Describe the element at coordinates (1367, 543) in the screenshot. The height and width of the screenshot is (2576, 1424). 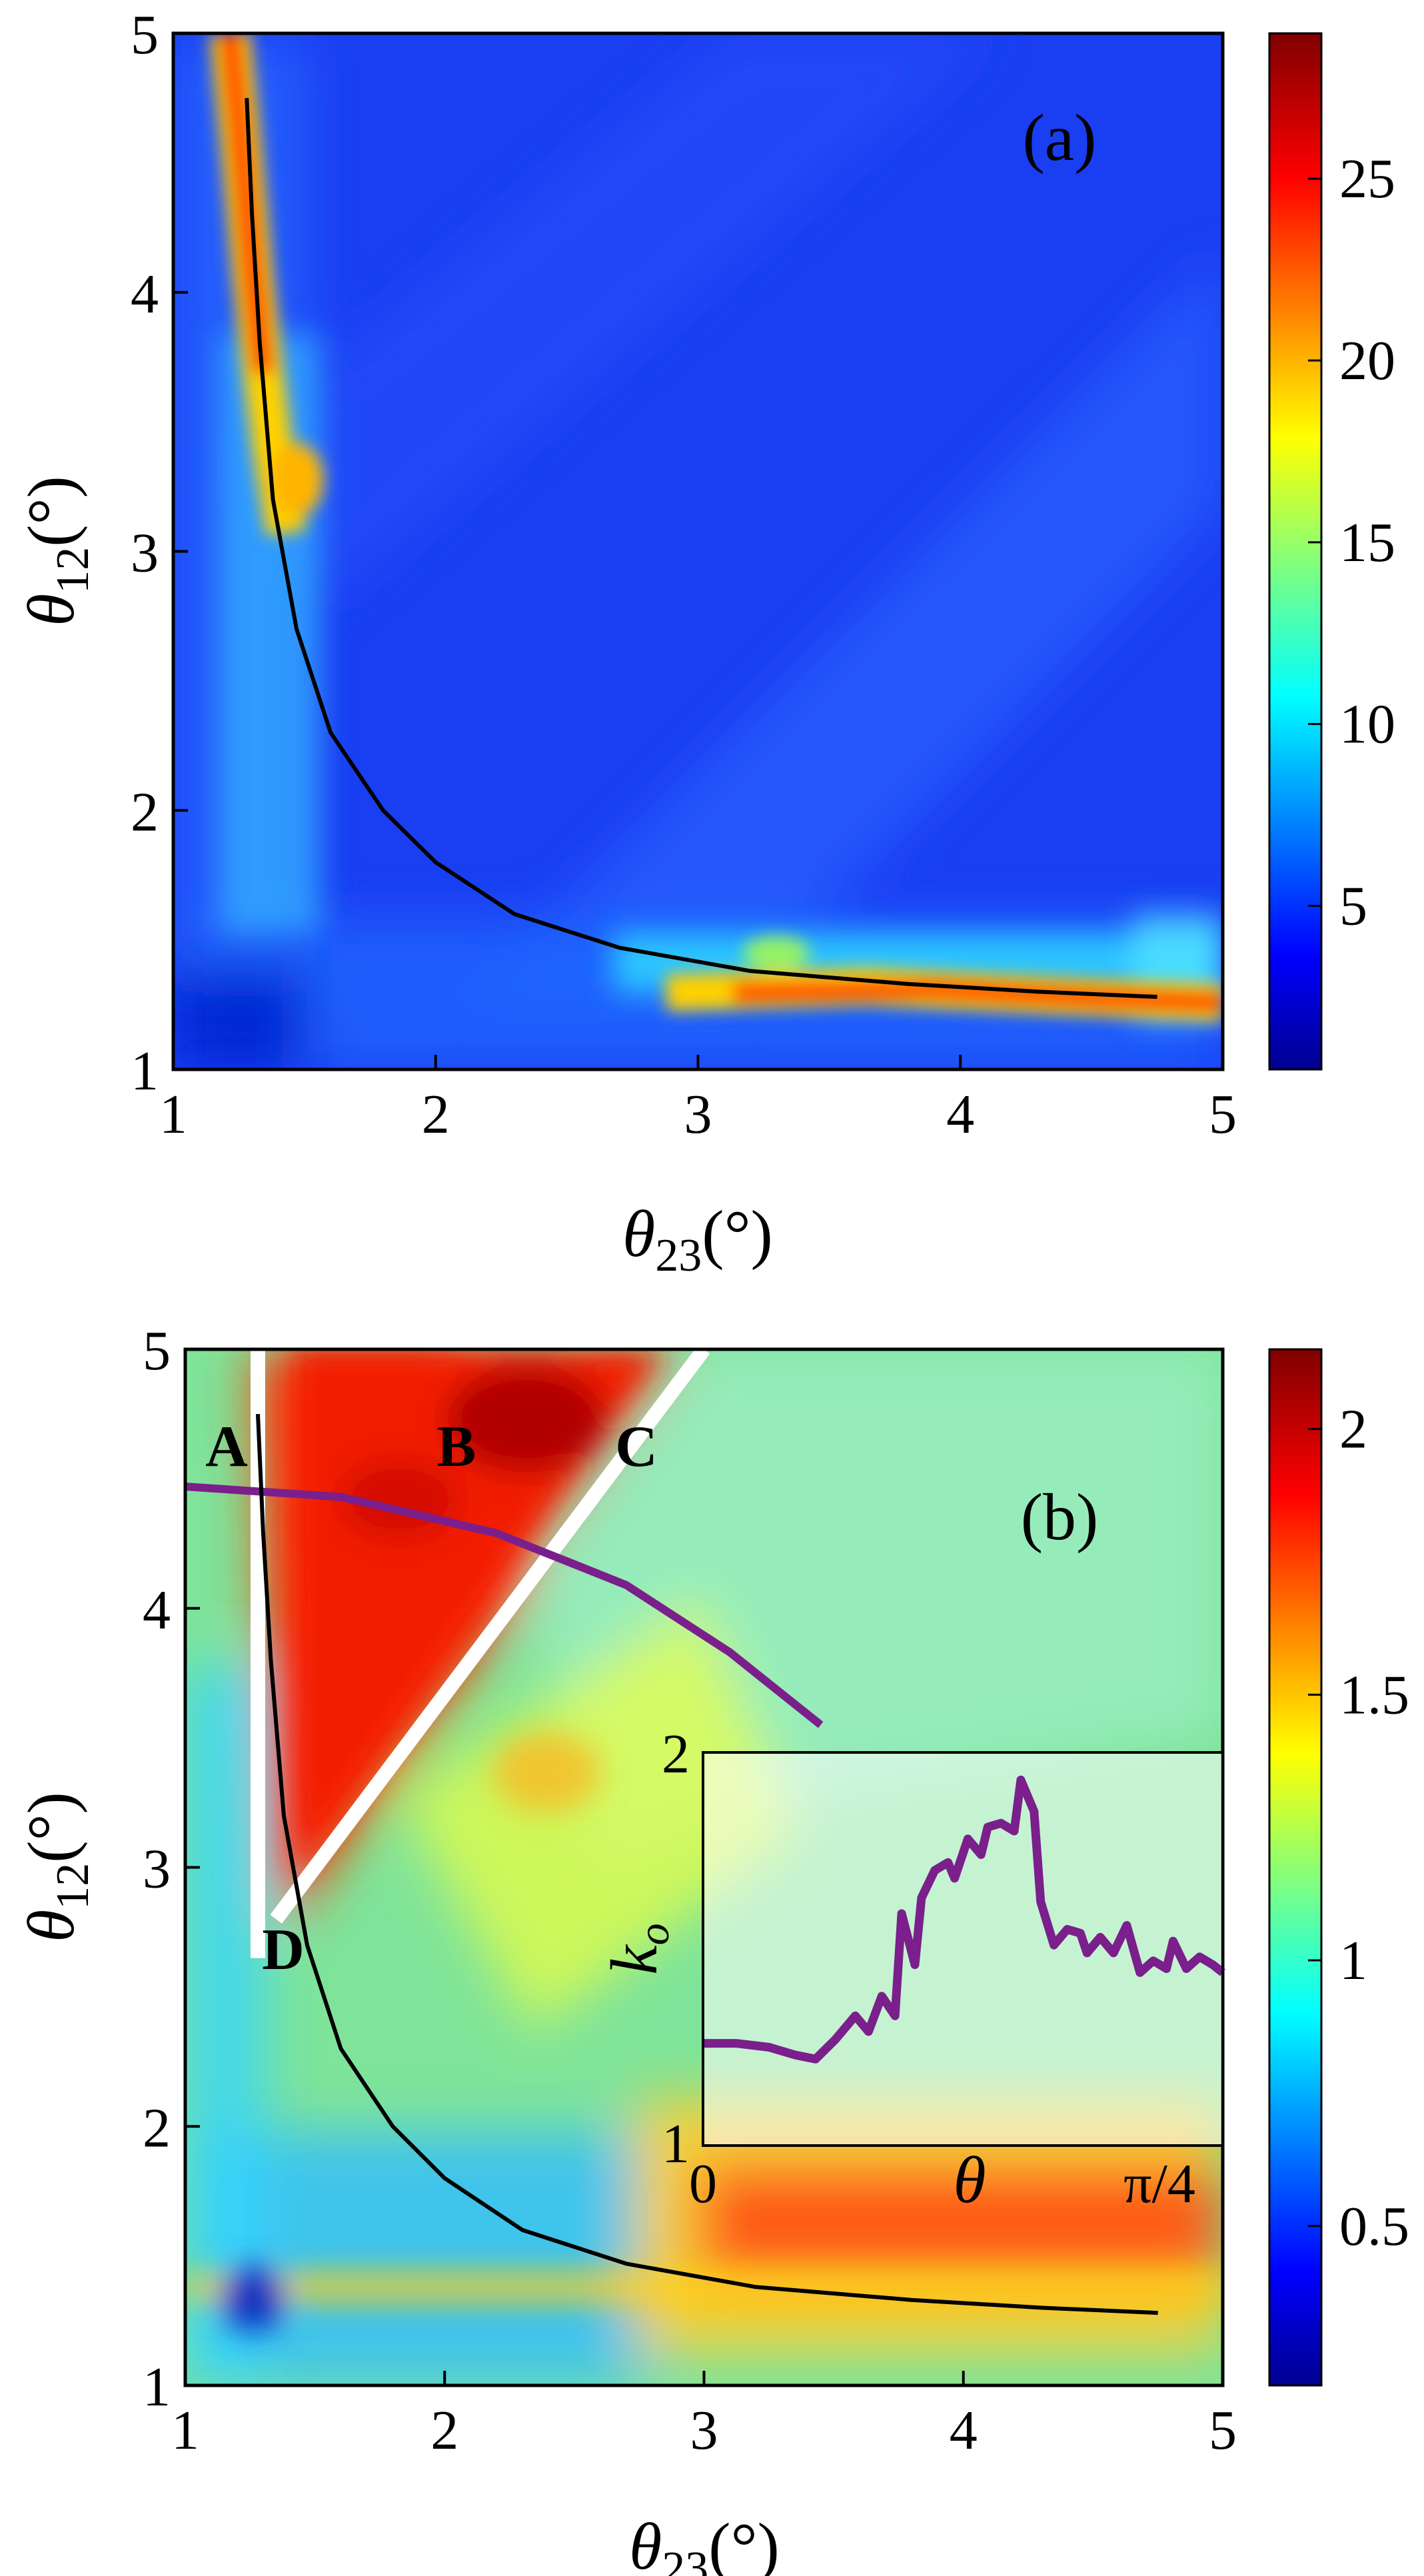
I see `colorbar-tick-label: 15` at that location.